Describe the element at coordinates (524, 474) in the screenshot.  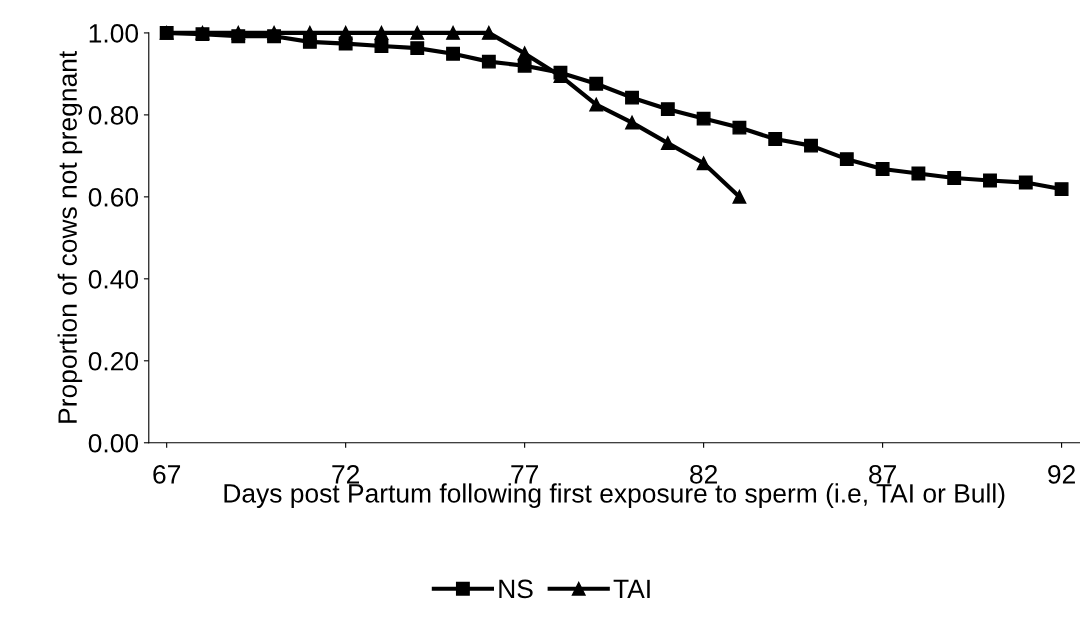
I see `x-tick-label: 77` at that location.